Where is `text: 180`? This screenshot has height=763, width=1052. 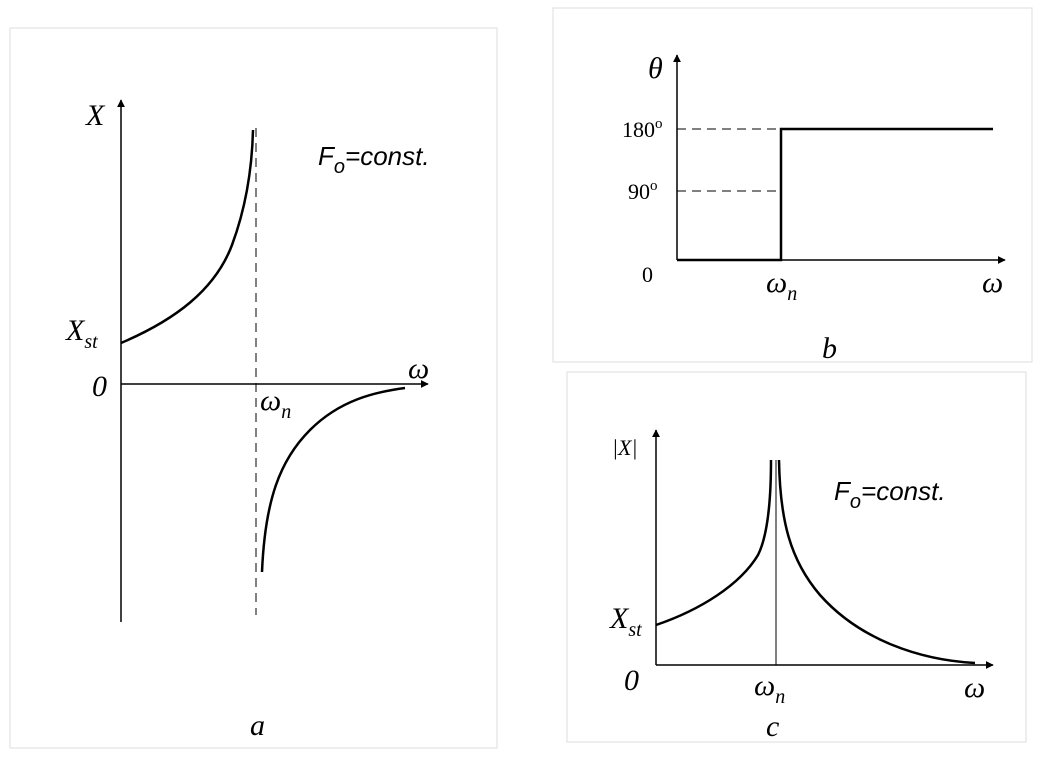 text: 180 is located at coordinates (638, 129).